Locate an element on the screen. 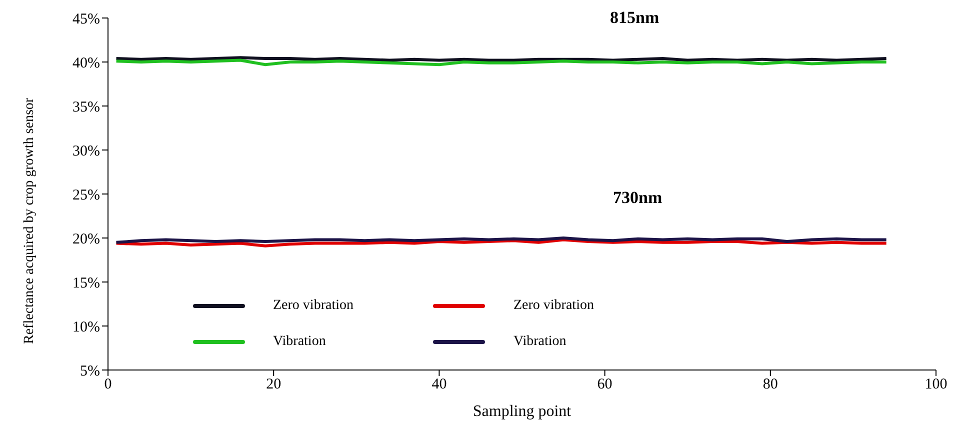  x-tick-label: 60 is located at coordinates (604, 384).